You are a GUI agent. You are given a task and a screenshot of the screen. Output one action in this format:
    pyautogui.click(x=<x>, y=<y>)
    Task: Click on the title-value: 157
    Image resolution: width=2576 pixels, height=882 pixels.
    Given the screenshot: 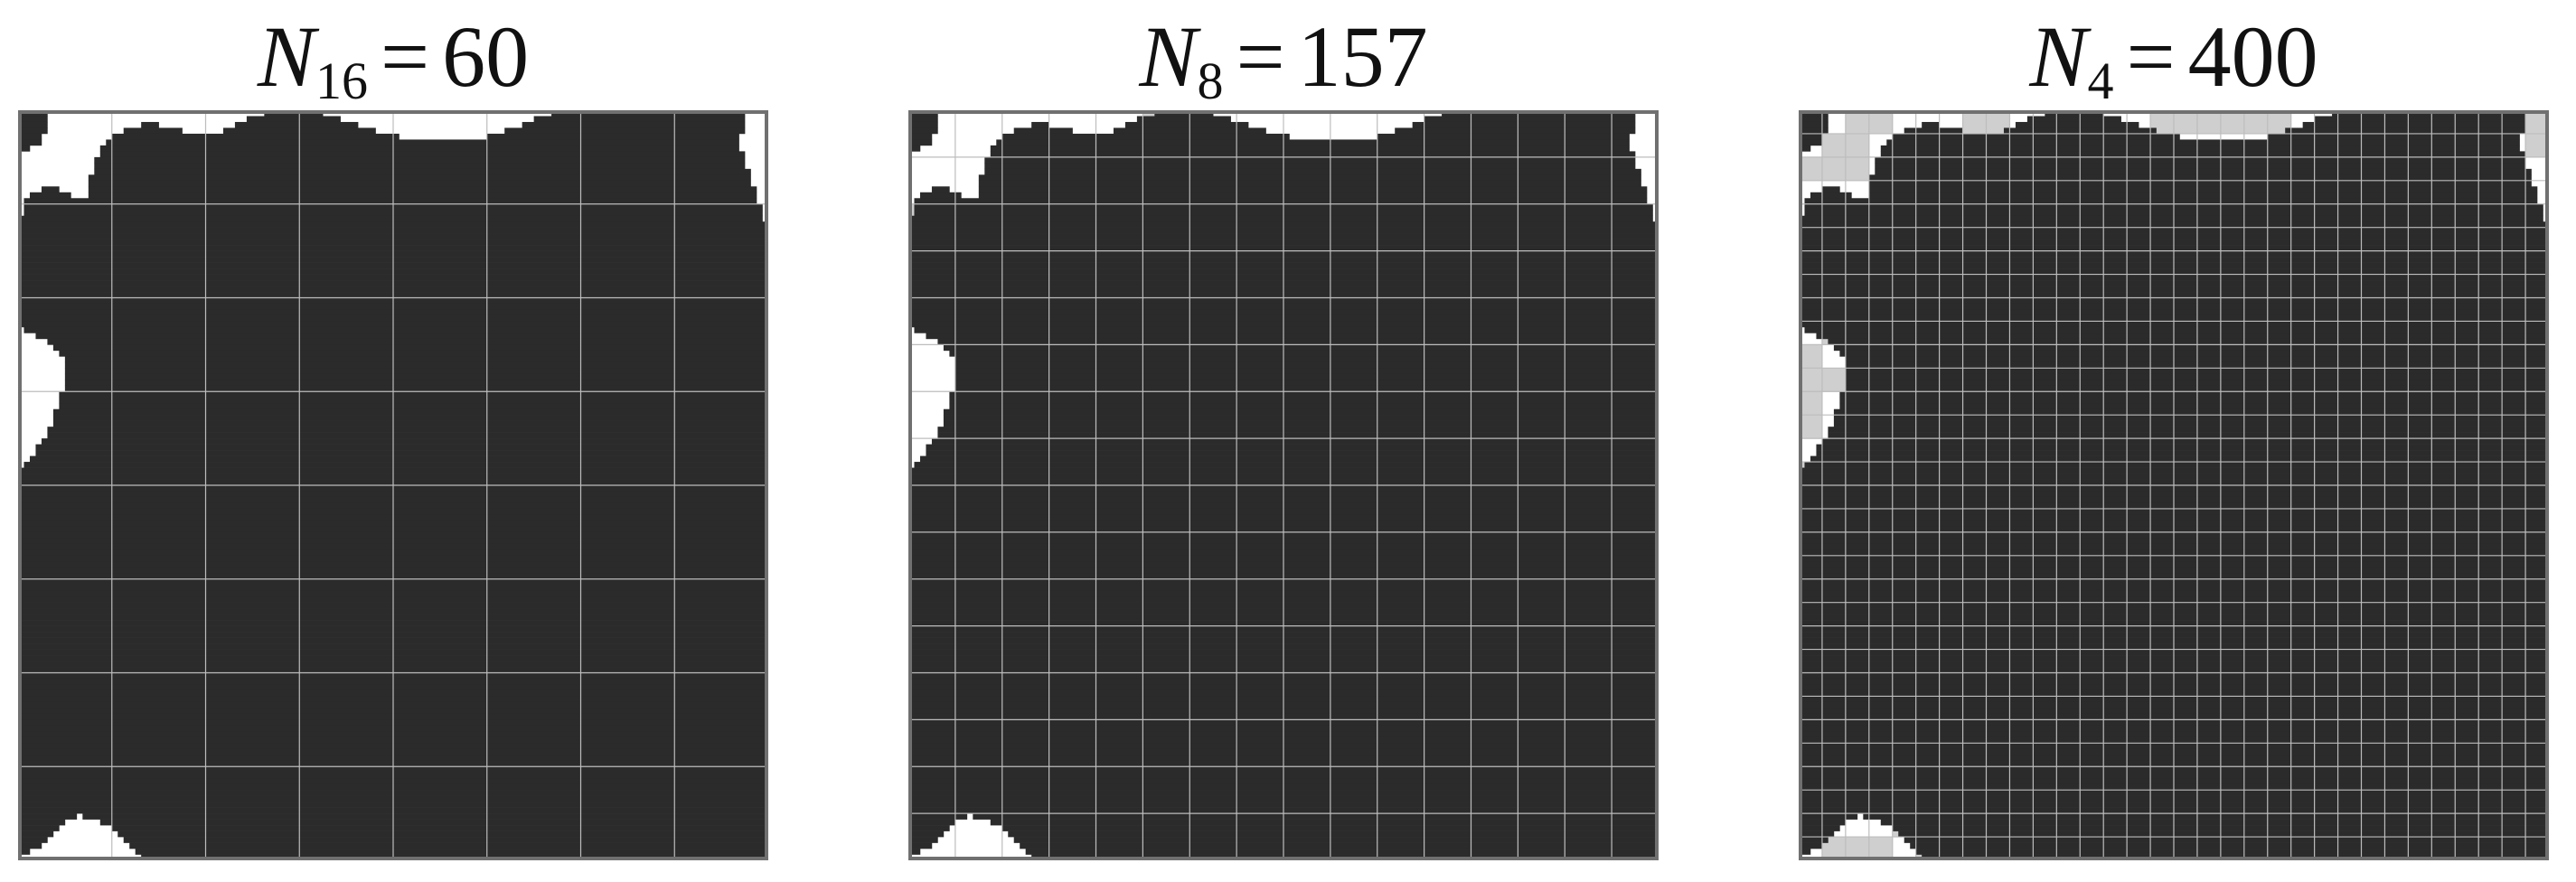 What is the action you would take?
    pyautogui.click(x=1363, y=56)
    